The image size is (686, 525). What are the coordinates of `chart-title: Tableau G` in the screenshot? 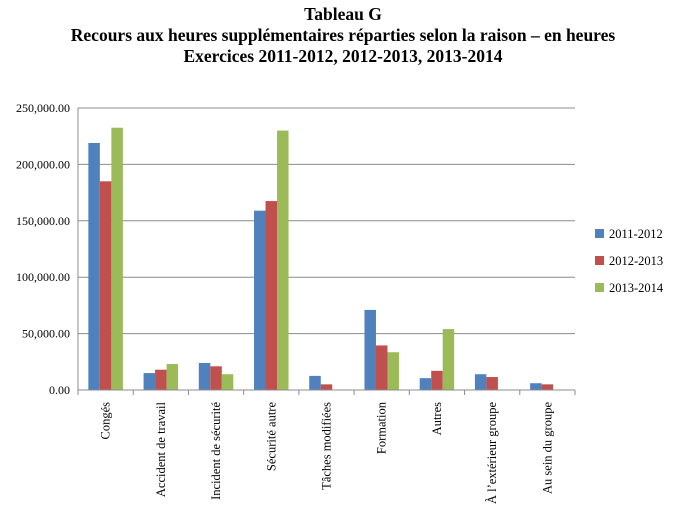 It's located at (343, 14).